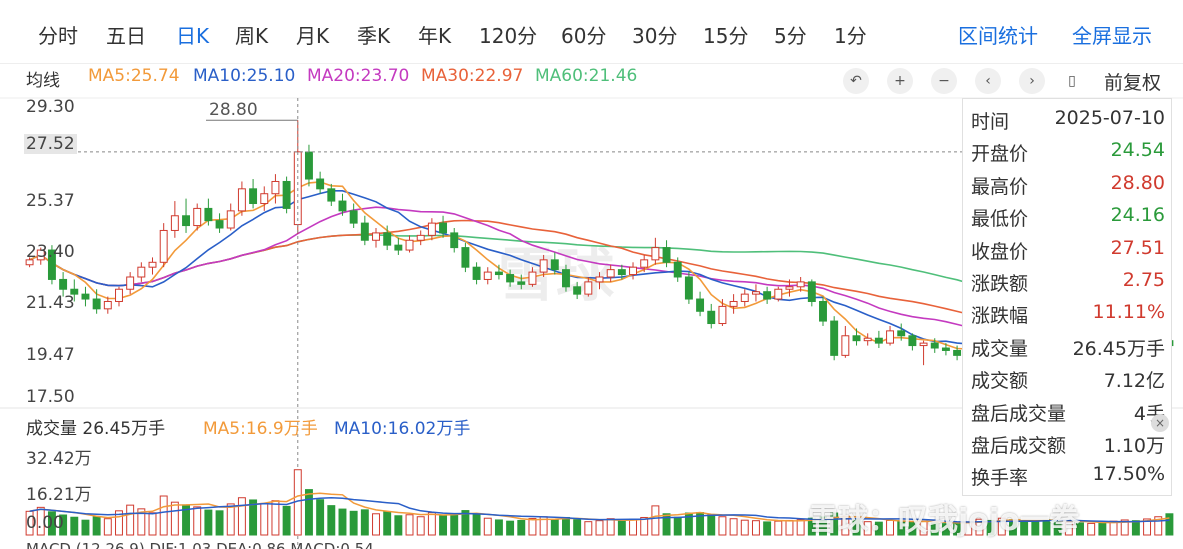 The height and width of the screenshot is (549, 1183). What do you see at coordinates (1000, 478) in the screenshot?
I see `info-key: 换手率` at bounding box center [1000, 478].